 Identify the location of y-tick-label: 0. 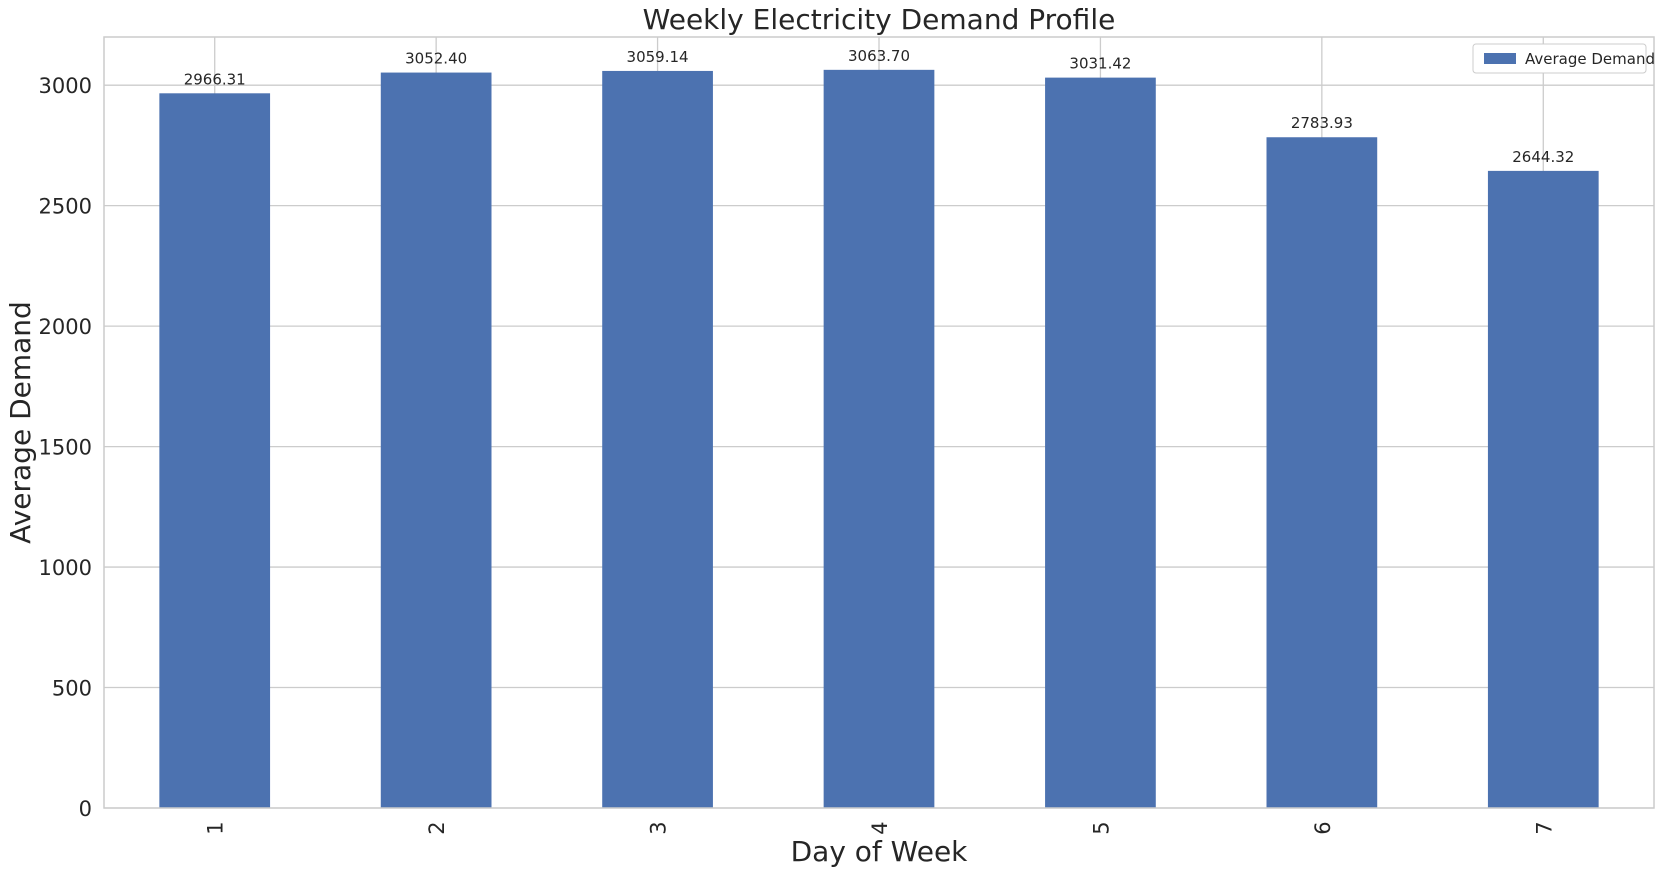
(85, 809).